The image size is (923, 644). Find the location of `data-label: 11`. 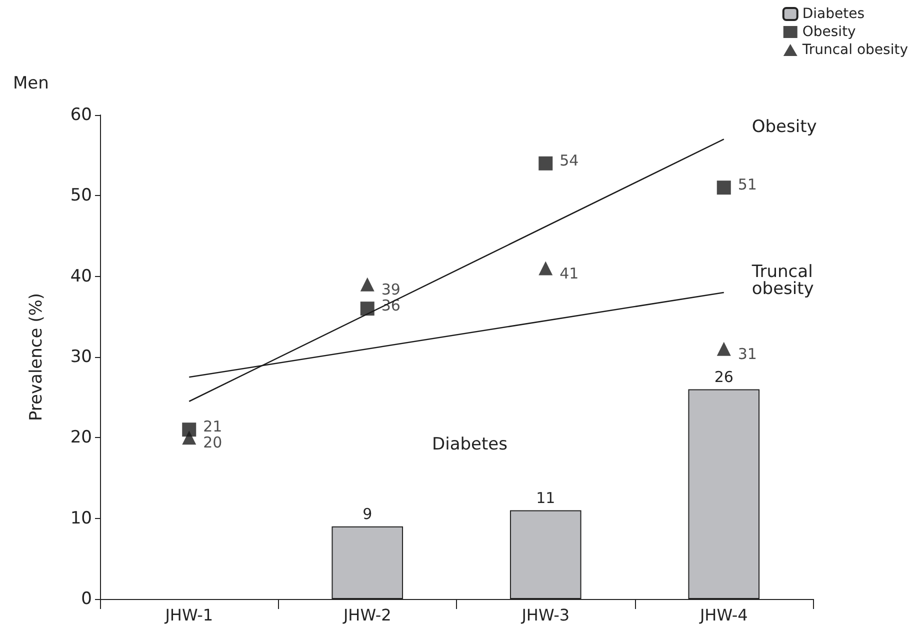

data-label: 11 is located at coordinates (546, 497).